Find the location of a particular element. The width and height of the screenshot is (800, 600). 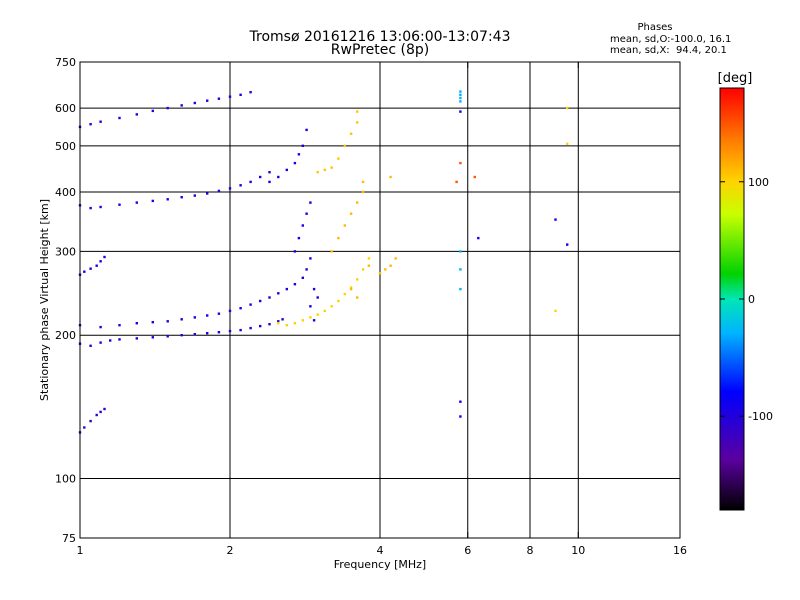

x-tick-label: 1 is located at coordinates (80, 550).